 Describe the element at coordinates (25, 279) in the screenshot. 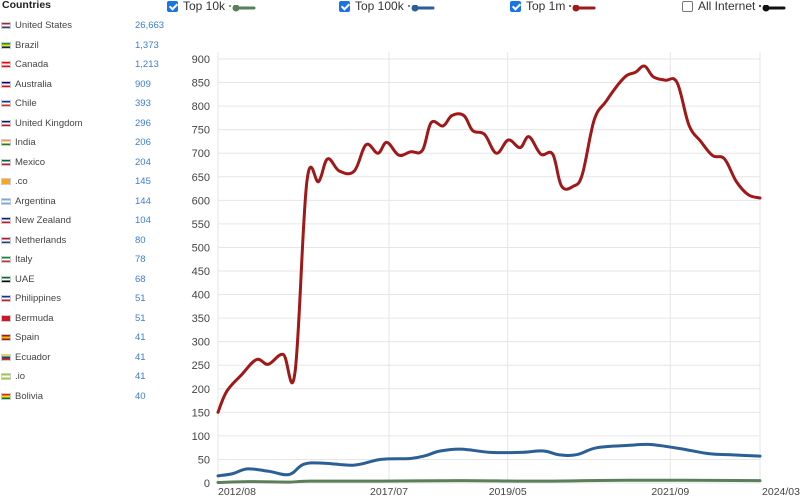

I see `country-name: UAE` at that location.